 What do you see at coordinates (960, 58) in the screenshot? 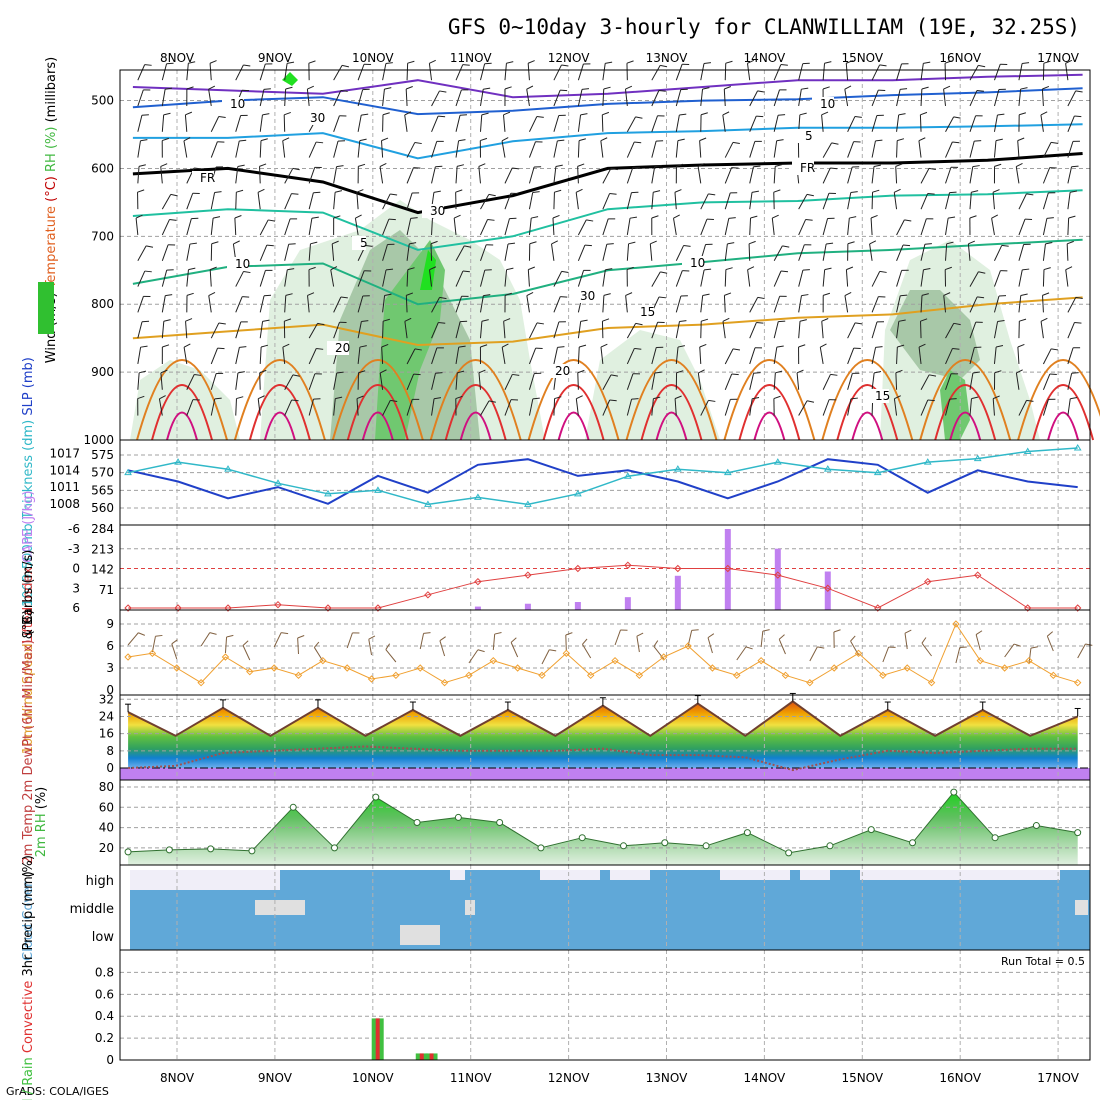
I see `x-tick-label-top: 16NOV` at bounding box center [960, 58].